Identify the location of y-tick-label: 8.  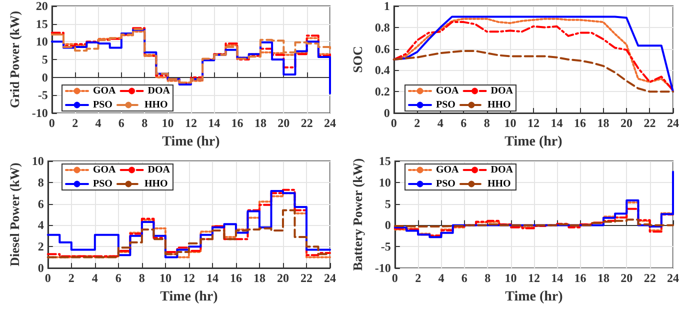
(41, 182).